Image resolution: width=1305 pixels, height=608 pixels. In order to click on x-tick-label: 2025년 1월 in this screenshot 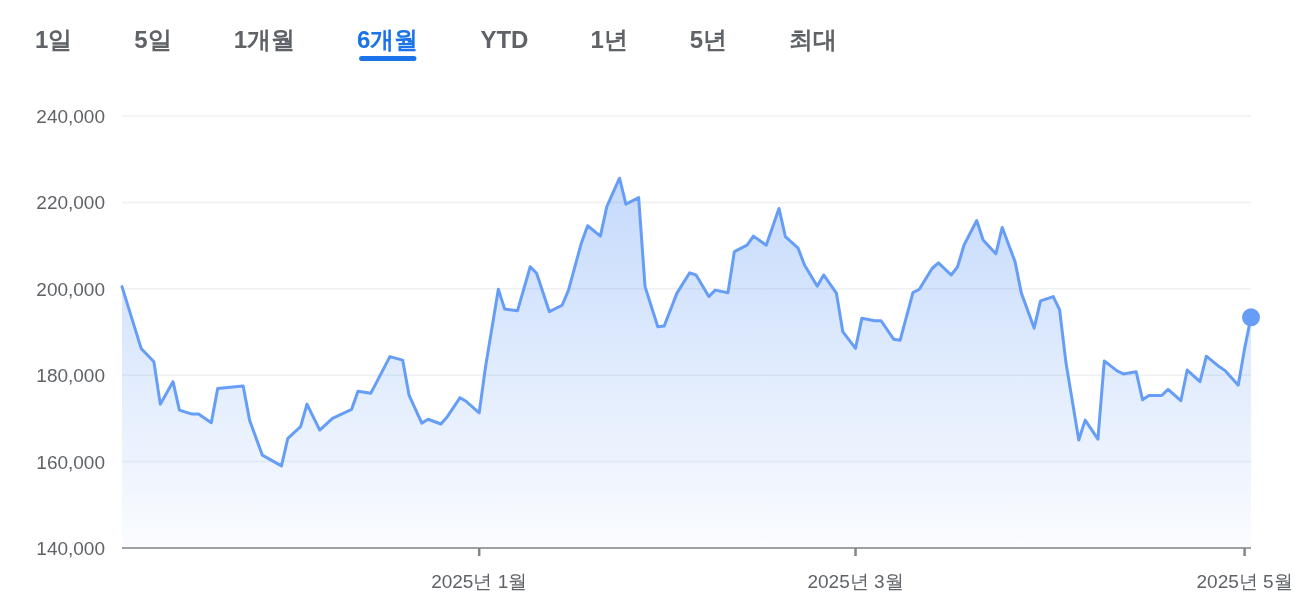, I will do `click(479, 581)`.